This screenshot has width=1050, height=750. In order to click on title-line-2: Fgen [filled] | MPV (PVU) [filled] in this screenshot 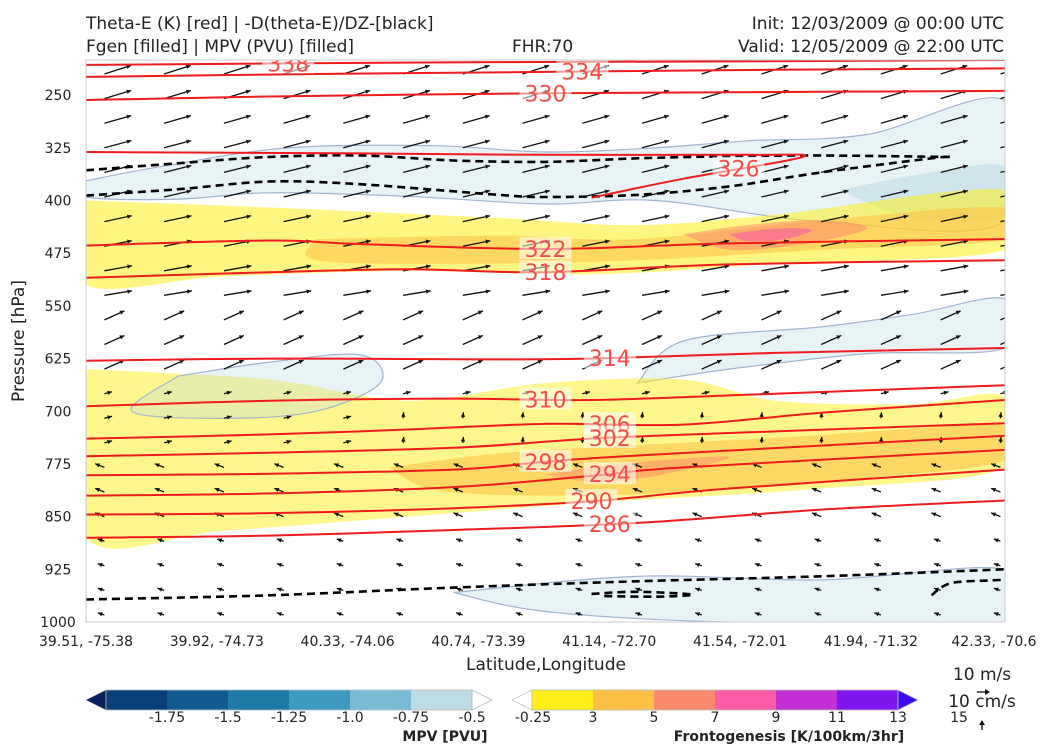, I will do `click(220, 47)`.